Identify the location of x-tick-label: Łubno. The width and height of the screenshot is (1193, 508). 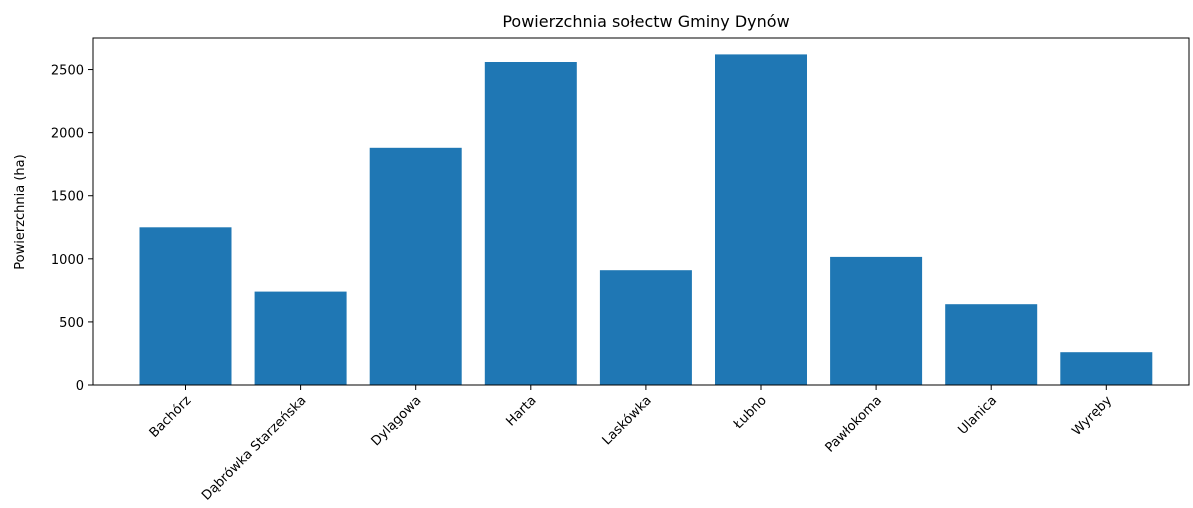
(750, 413).